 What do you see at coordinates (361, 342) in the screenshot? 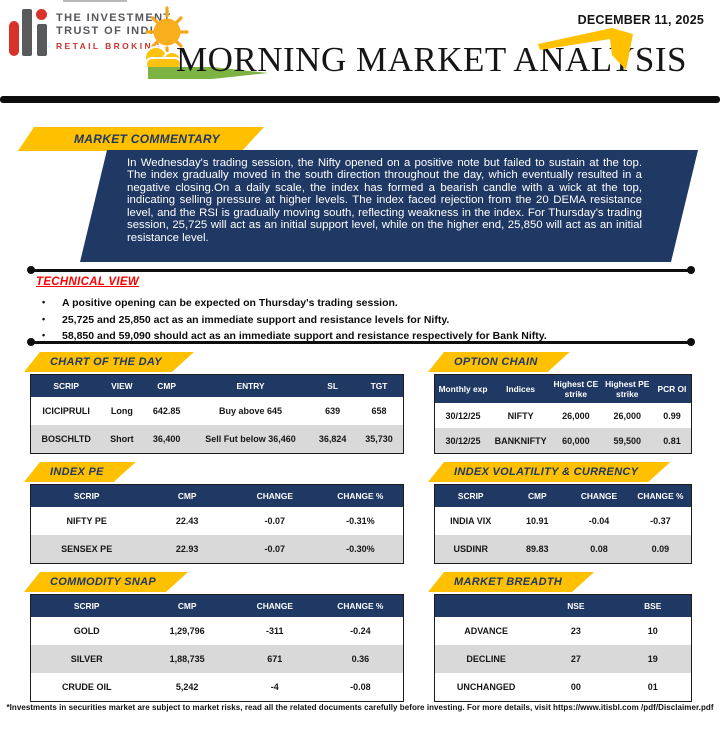
I see `divider-rule-bottom` at bounding box center [361, 342].